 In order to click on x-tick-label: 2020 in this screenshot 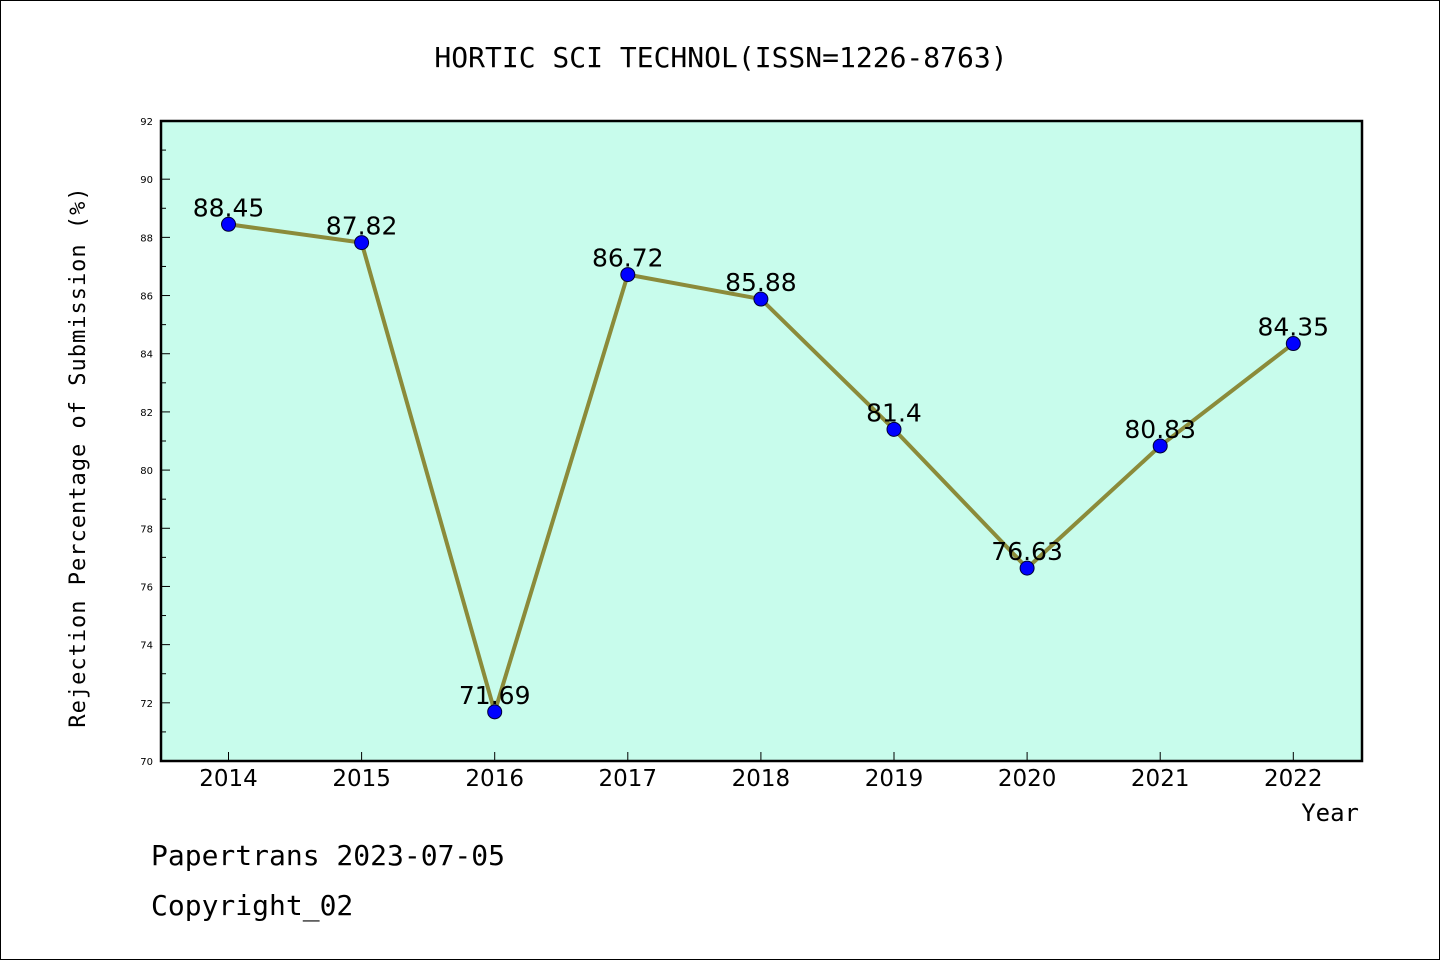, I will do `click(1027, 779)`.